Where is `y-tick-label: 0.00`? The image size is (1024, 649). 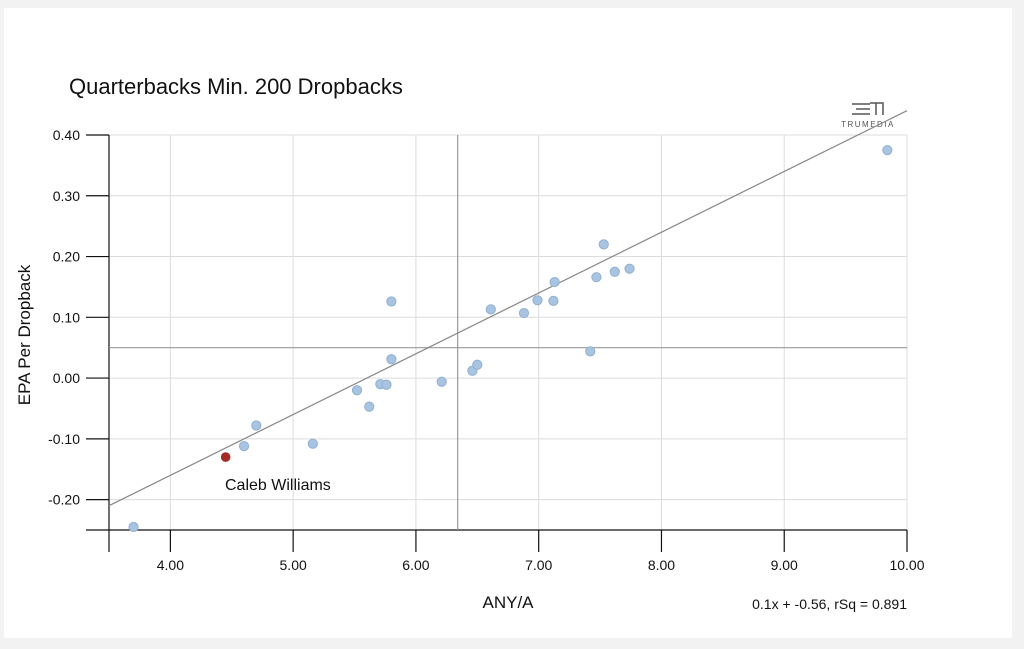 y-tick-label: 0.00 is located at coordinates (66, 378).